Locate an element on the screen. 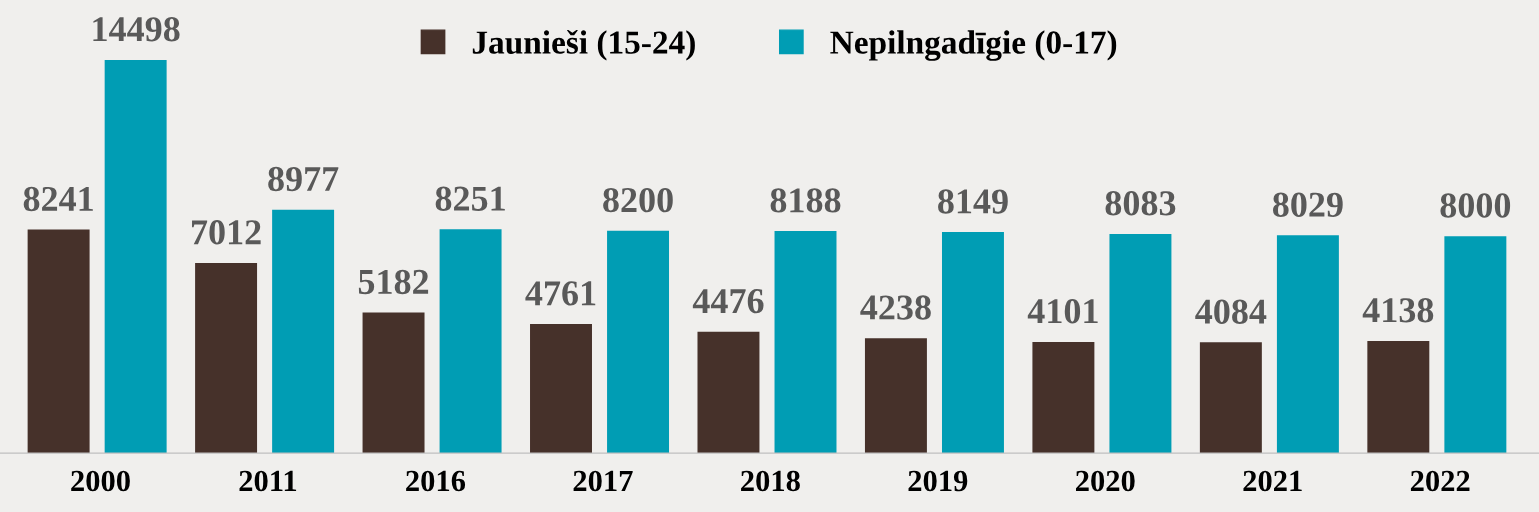 This screenshot has height=512, width=1539. data-label: 7012 is located at coordinates (226, 232).